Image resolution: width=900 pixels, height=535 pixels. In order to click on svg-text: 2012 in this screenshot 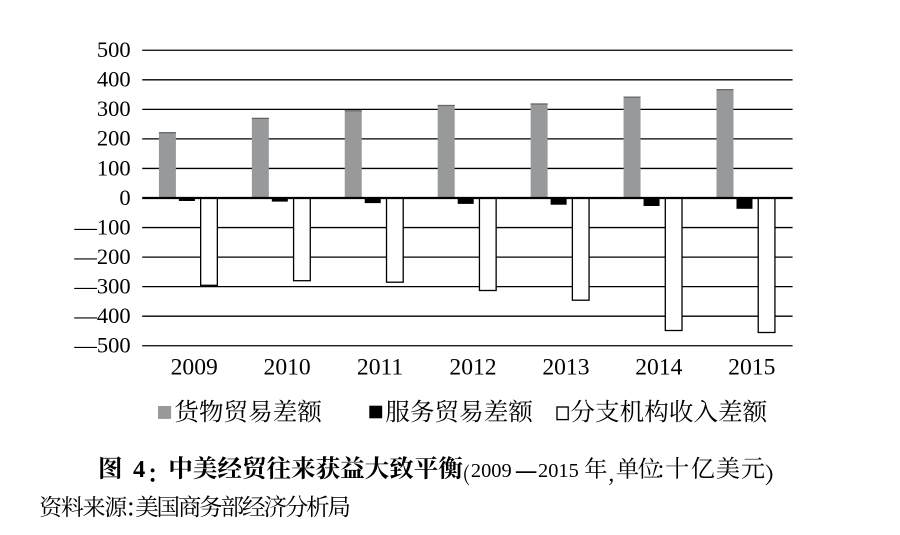, I will do `click(472, 368)`.